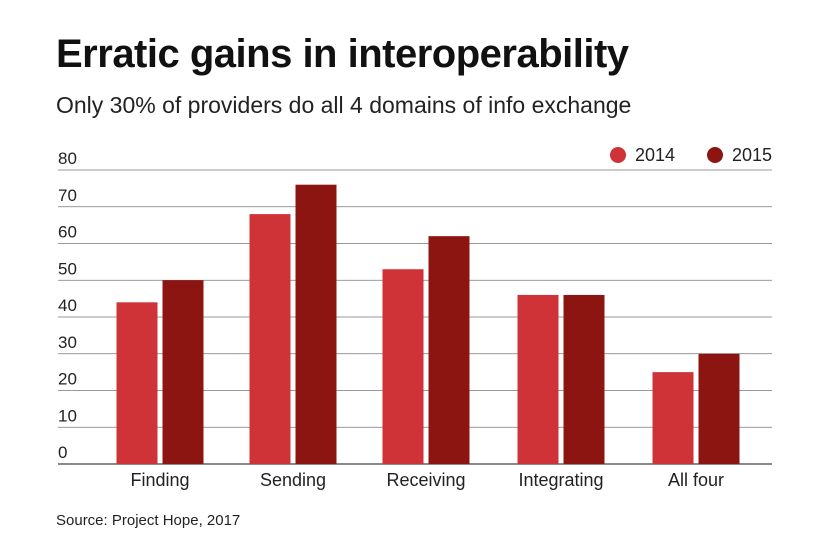 The height and width of the screenshot is (547, 840). Describe the element at coordinates (425, 480) in the screenshot. I see `x-category-label: Receiving` at that location.